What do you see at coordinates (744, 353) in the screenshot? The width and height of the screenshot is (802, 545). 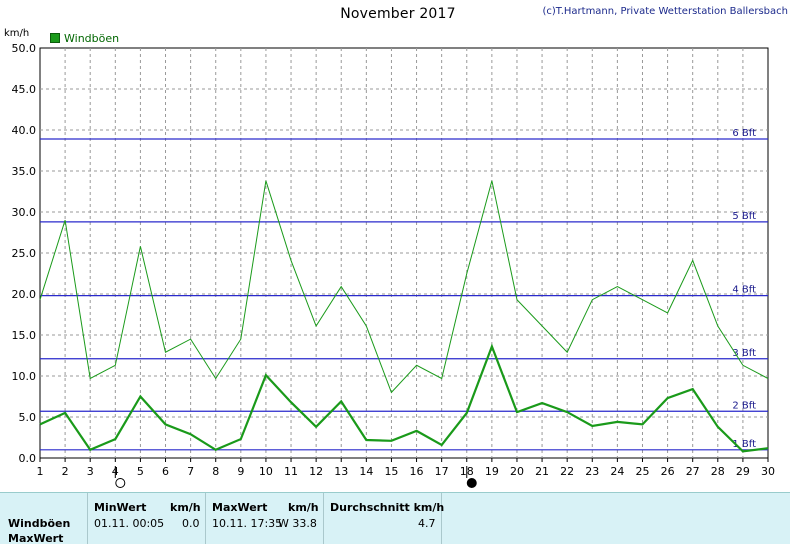 I see `beaufort-label: 3 Bft` at bounding box center [744, 353].